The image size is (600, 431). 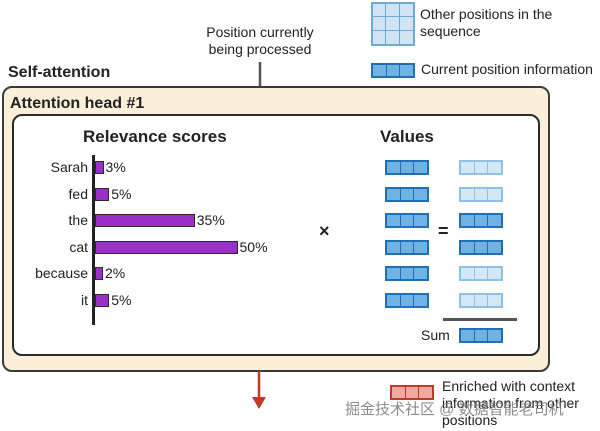 What do you see at coordinates (78, 193) in the screenshot?
I see `relevance-word-1: fed` at bounding box center [78, 193].